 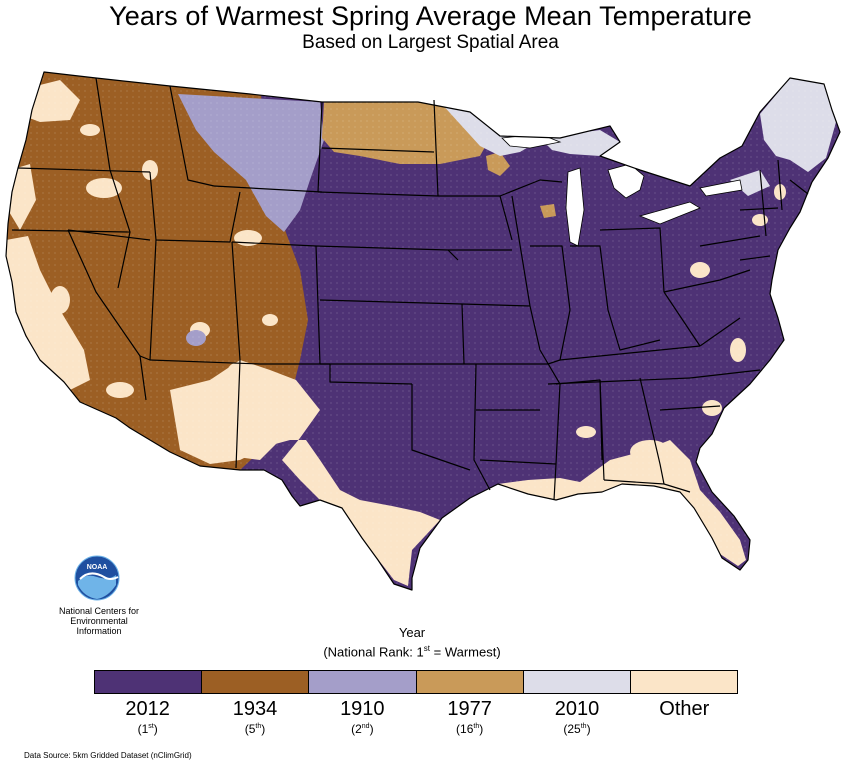 What do you see at coordinates (467, 729) in the screenshot?
I see `legend-rank-number: 16` at bounding box center [467, 729].